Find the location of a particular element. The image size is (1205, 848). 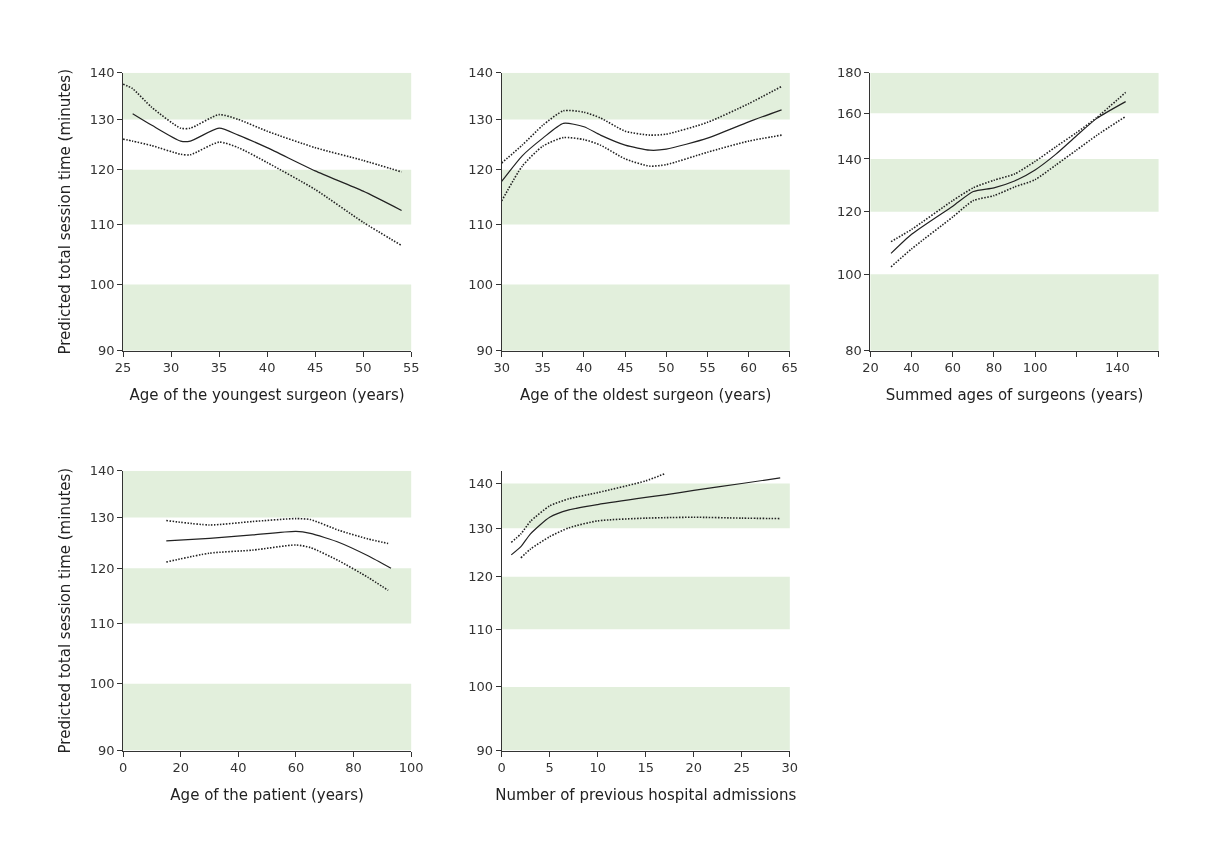

x-tick-label: 15 is located at coordinates (646, 768).